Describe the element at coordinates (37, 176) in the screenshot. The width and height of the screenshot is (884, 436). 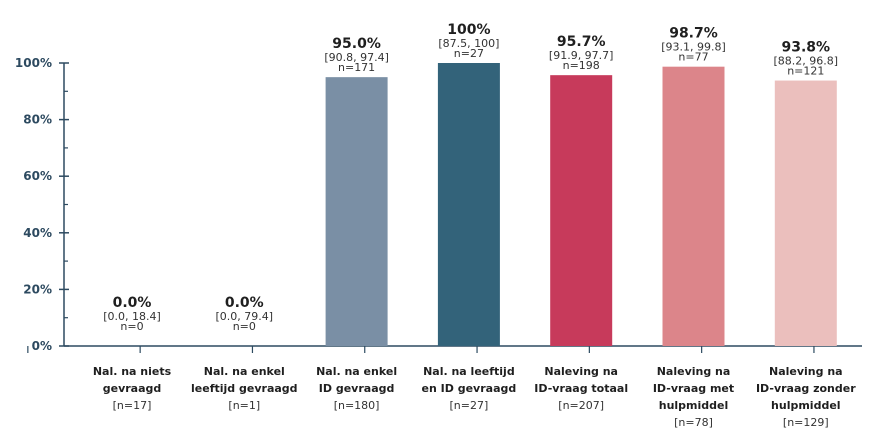
I see `y-tick-label: 60%` at that location.